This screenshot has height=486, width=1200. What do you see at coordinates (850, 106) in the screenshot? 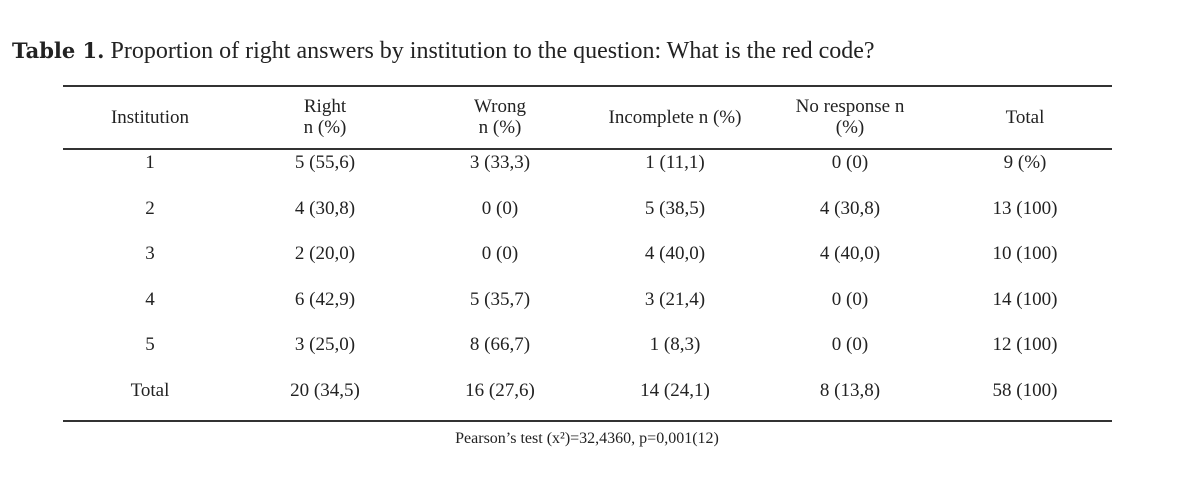
I see `header-cell: No response n` at bounding box center [850, 106].